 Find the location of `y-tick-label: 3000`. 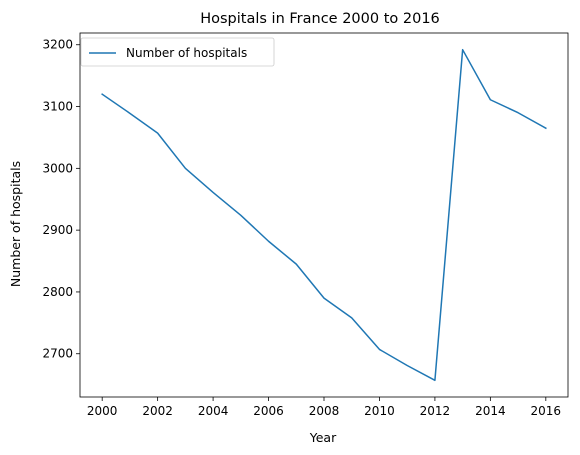

y-tick-label: 3000 is located at coordinates (57, 168).